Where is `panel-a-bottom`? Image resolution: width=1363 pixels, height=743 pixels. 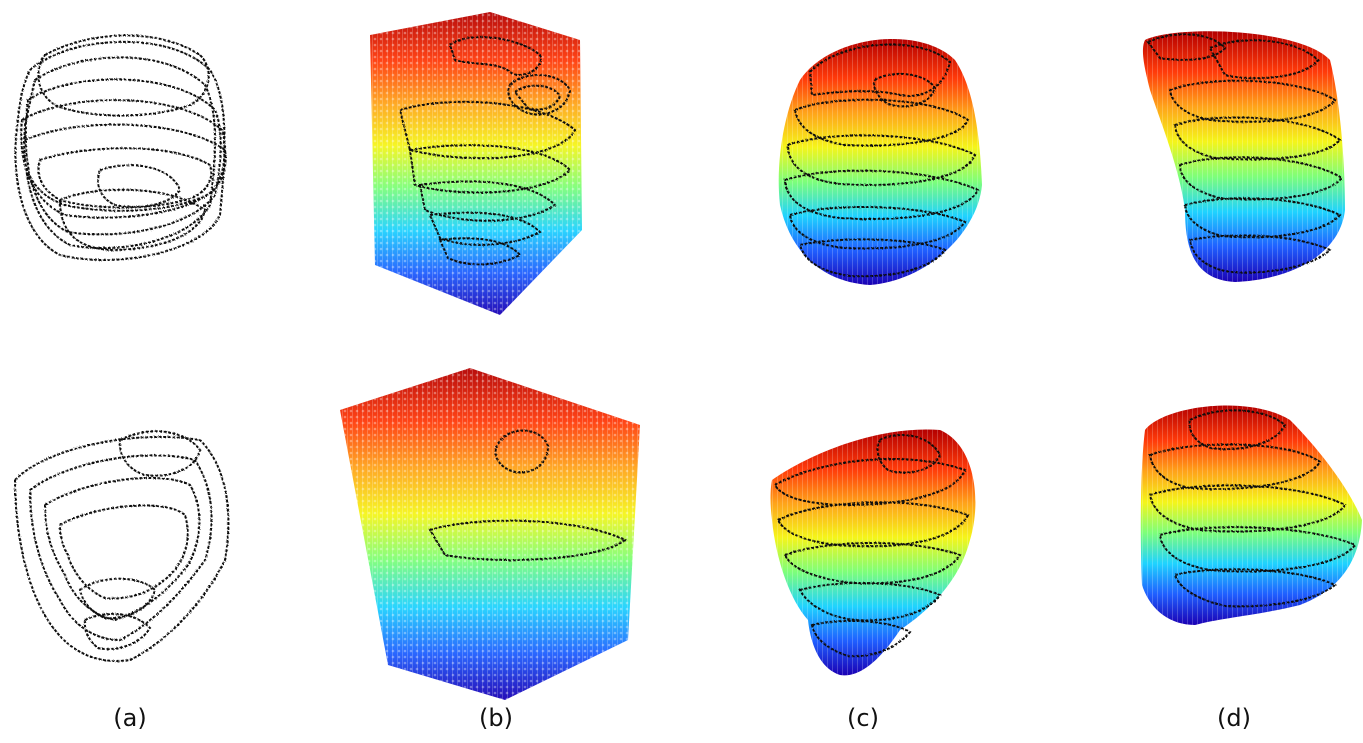
panel-a-bottom is located at coordinates (121, 546).